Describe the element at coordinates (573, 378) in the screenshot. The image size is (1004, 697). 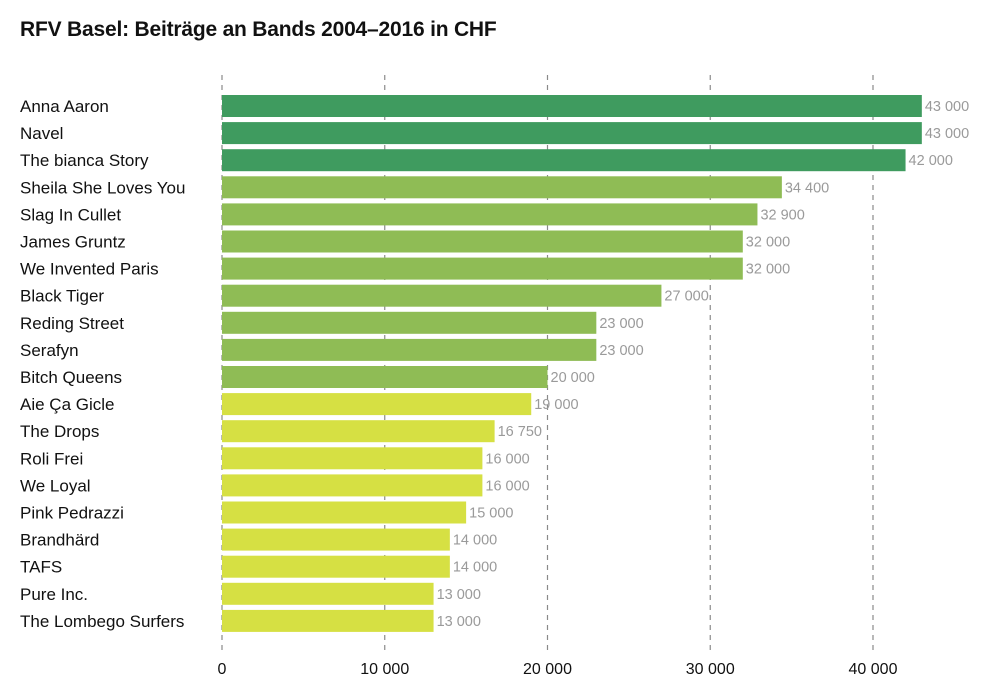
I see `value-label: 20 000` at that location.